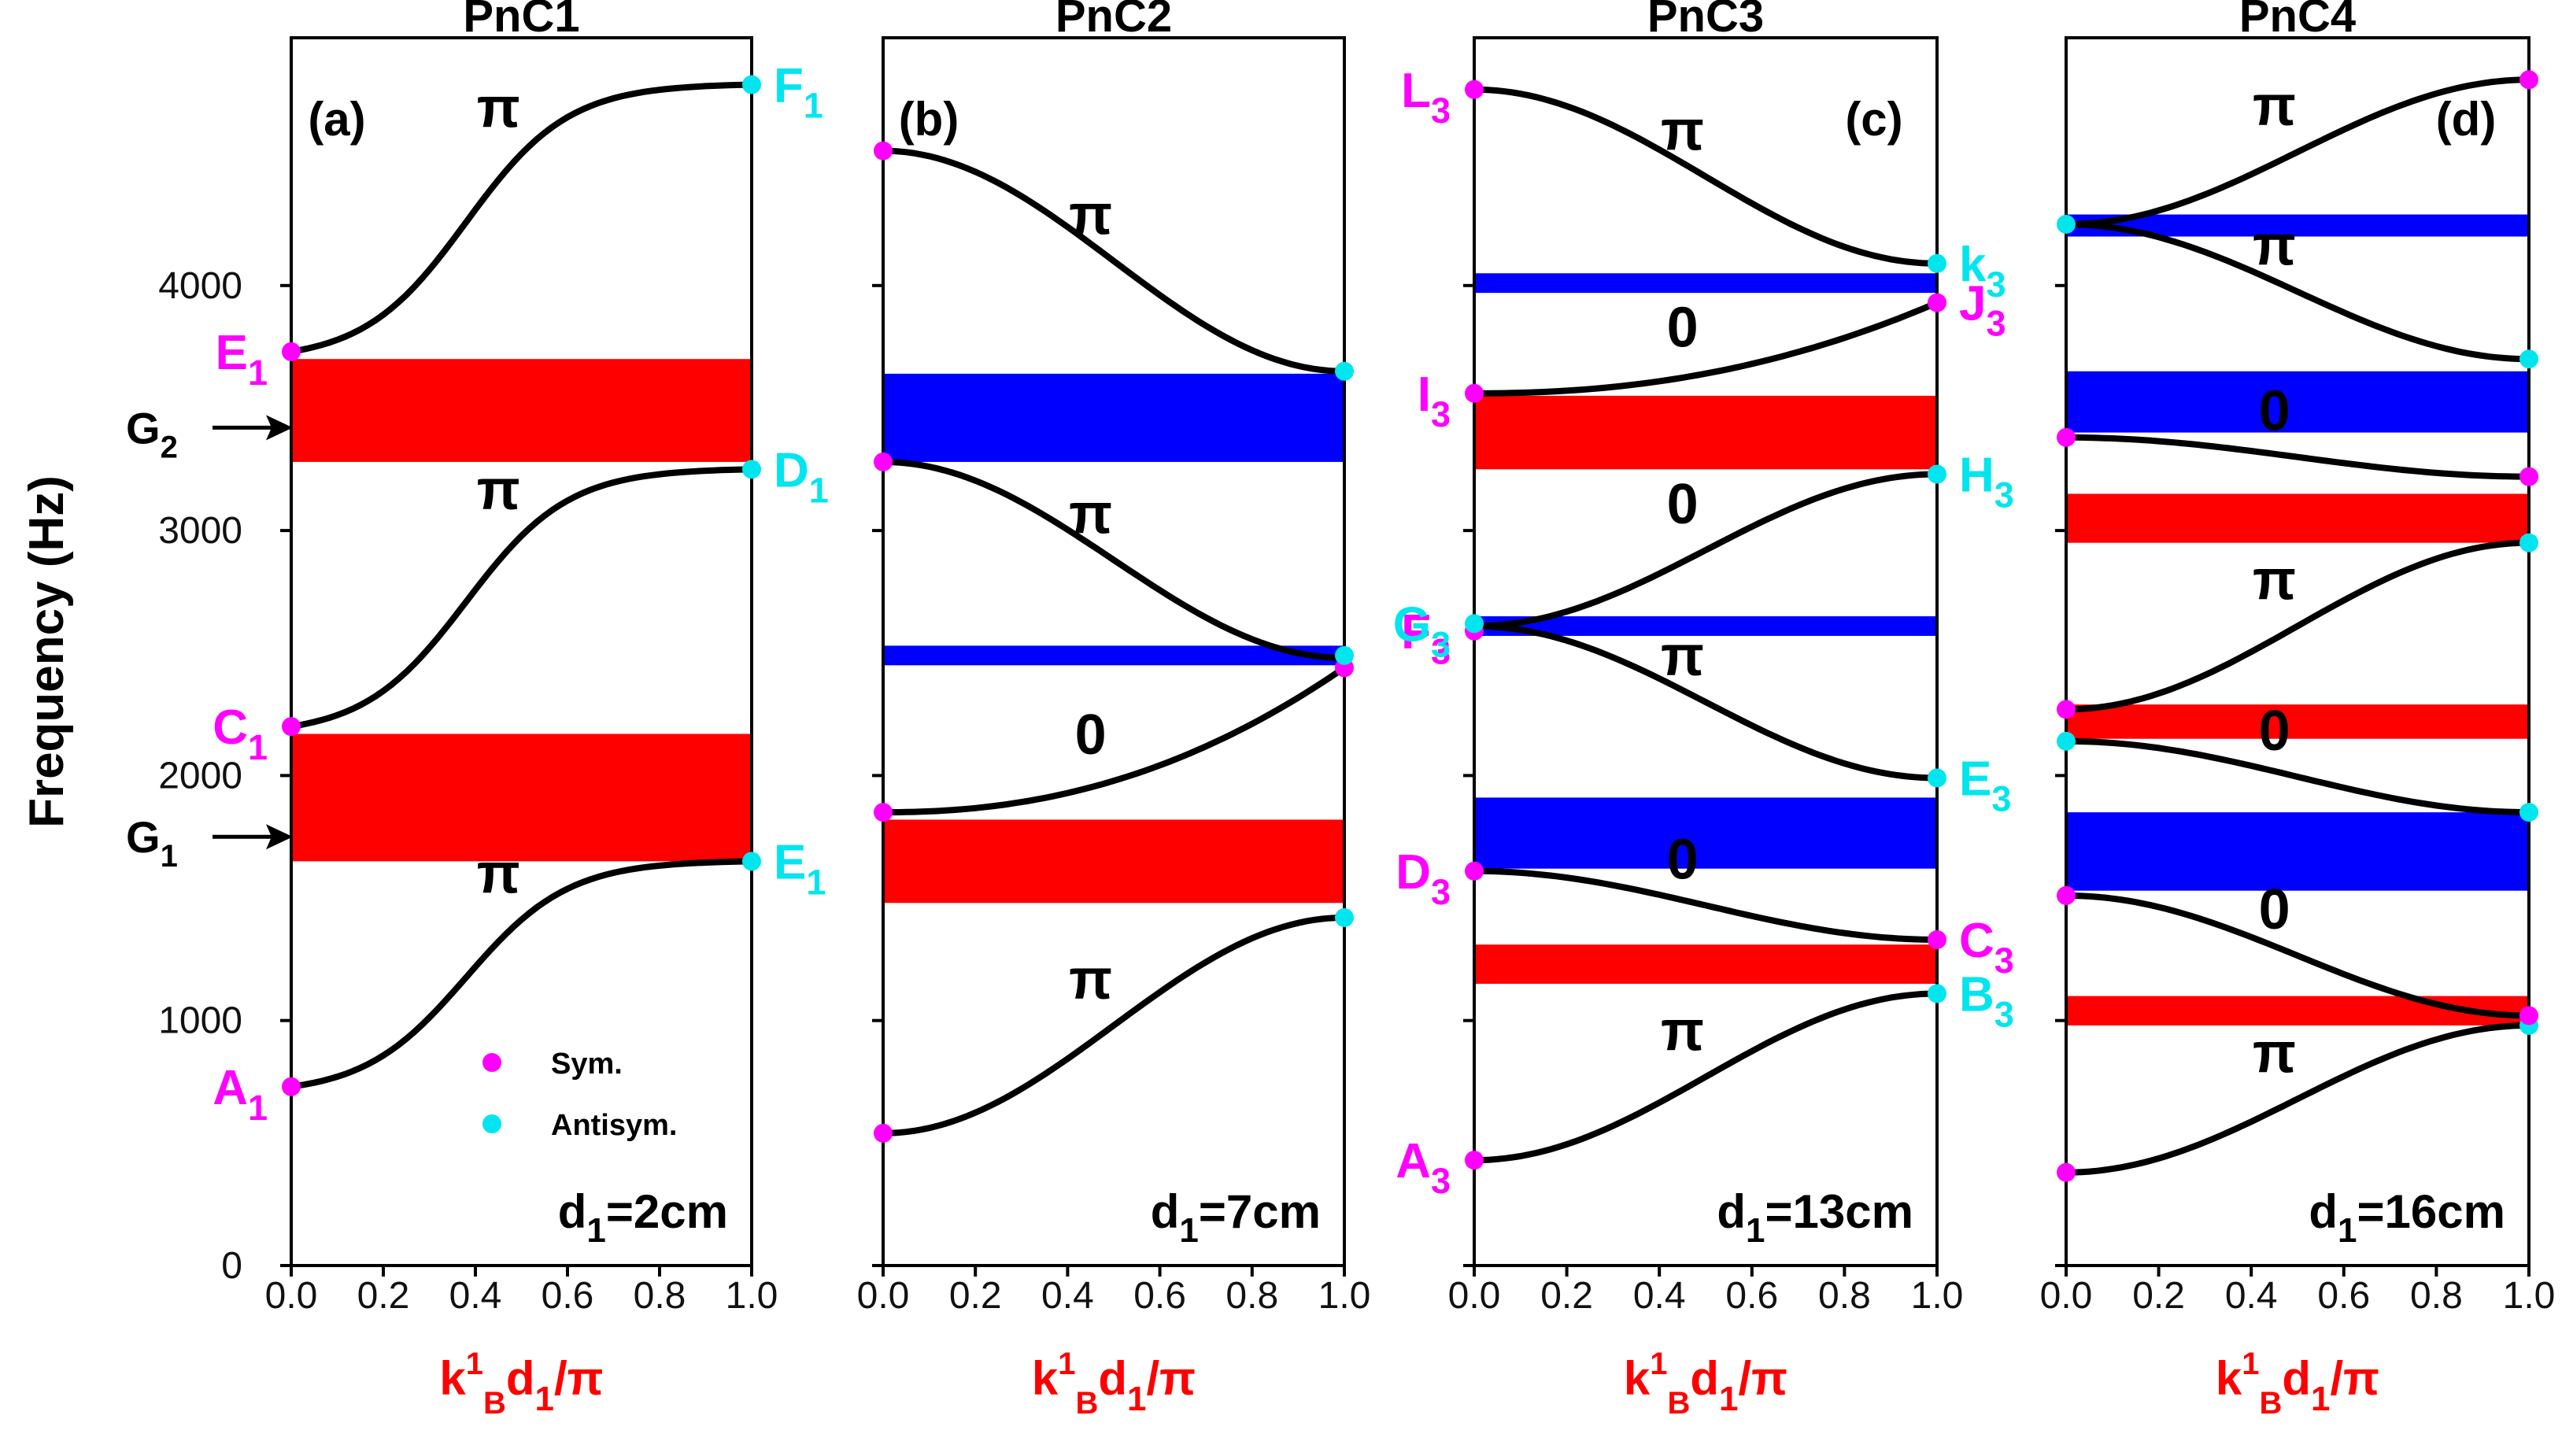  I want to click on panel-title: PnC3, so click(1706, 21).